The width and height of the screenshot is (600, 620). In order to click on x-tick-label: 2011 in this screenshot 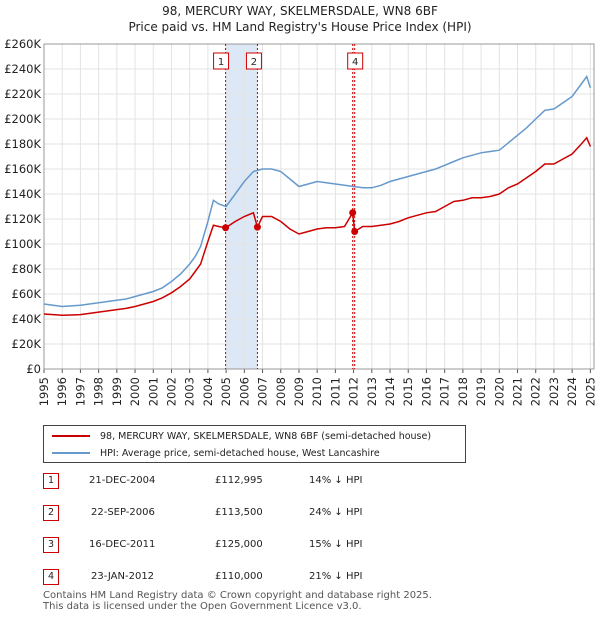, I will do `click(335, 391)`.